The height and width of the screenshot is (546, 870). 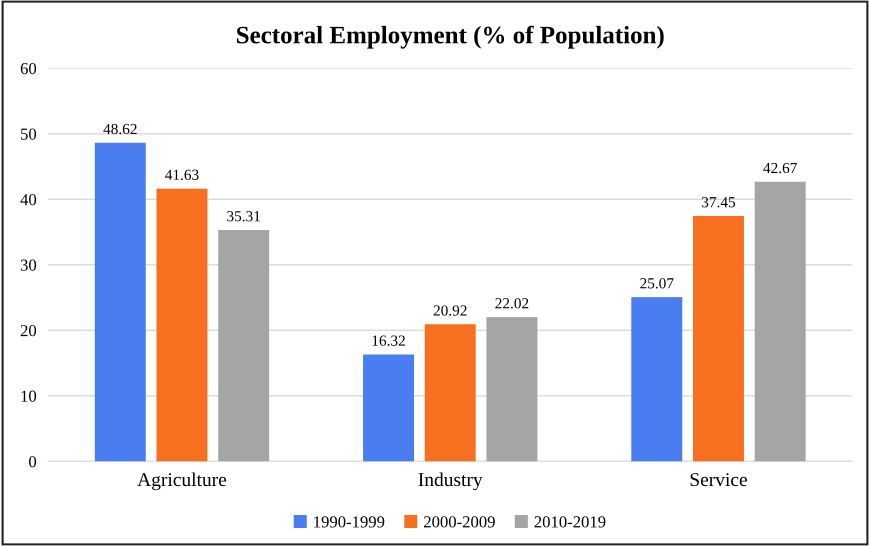 What do you see at coordinates (570, 522) in the screenshot?
I see `legend-label: 2010-2019` at bounding box center [570, 522].